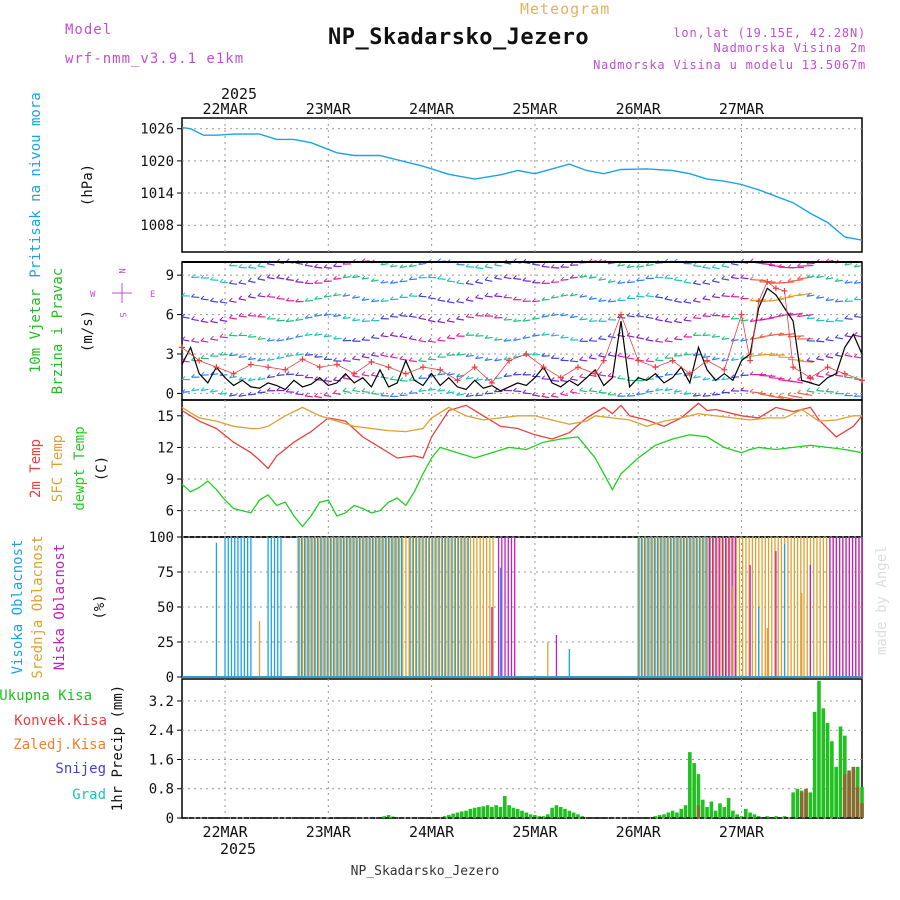 The height and width of the screenshot is (900, 900). What do you see at coordinates (521, 419) in the screenshot?
I see `sfc-temp-line` at bounding box center [521, 419].